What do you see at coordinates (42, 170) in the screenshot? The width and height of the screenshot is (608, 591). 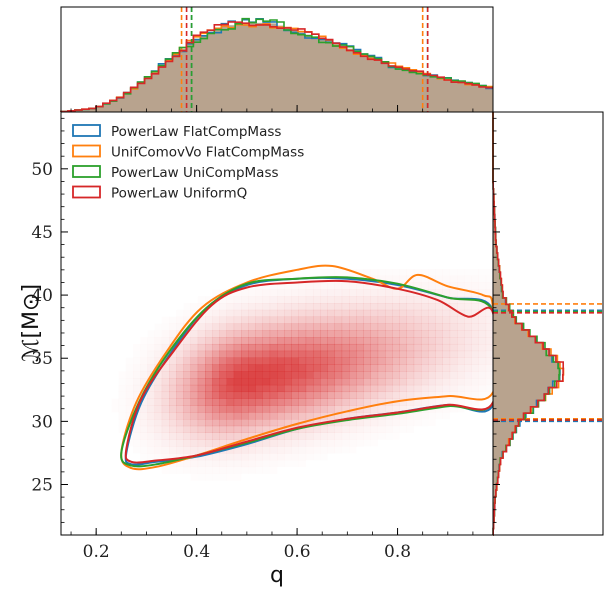 I see `y-tick-label: 50` at bounding box center [42, 170].